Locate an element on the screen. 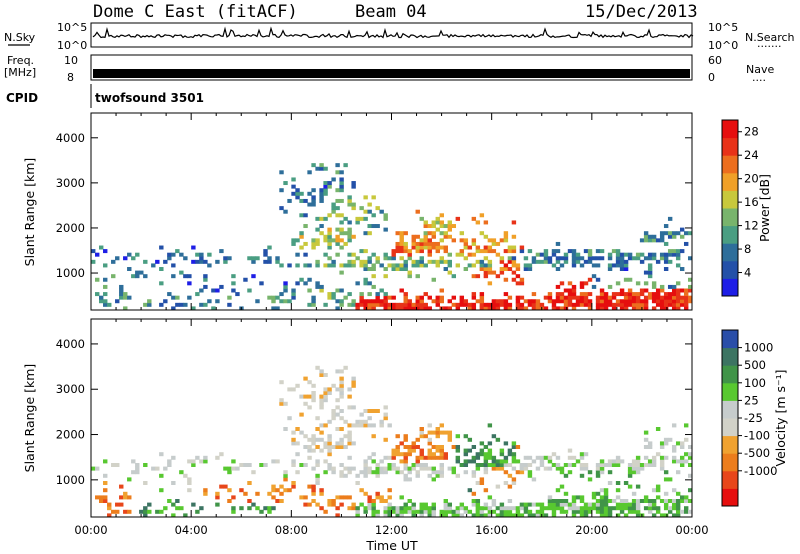  nave-tick-bottom: 0 is located at coordinates (711, 77).